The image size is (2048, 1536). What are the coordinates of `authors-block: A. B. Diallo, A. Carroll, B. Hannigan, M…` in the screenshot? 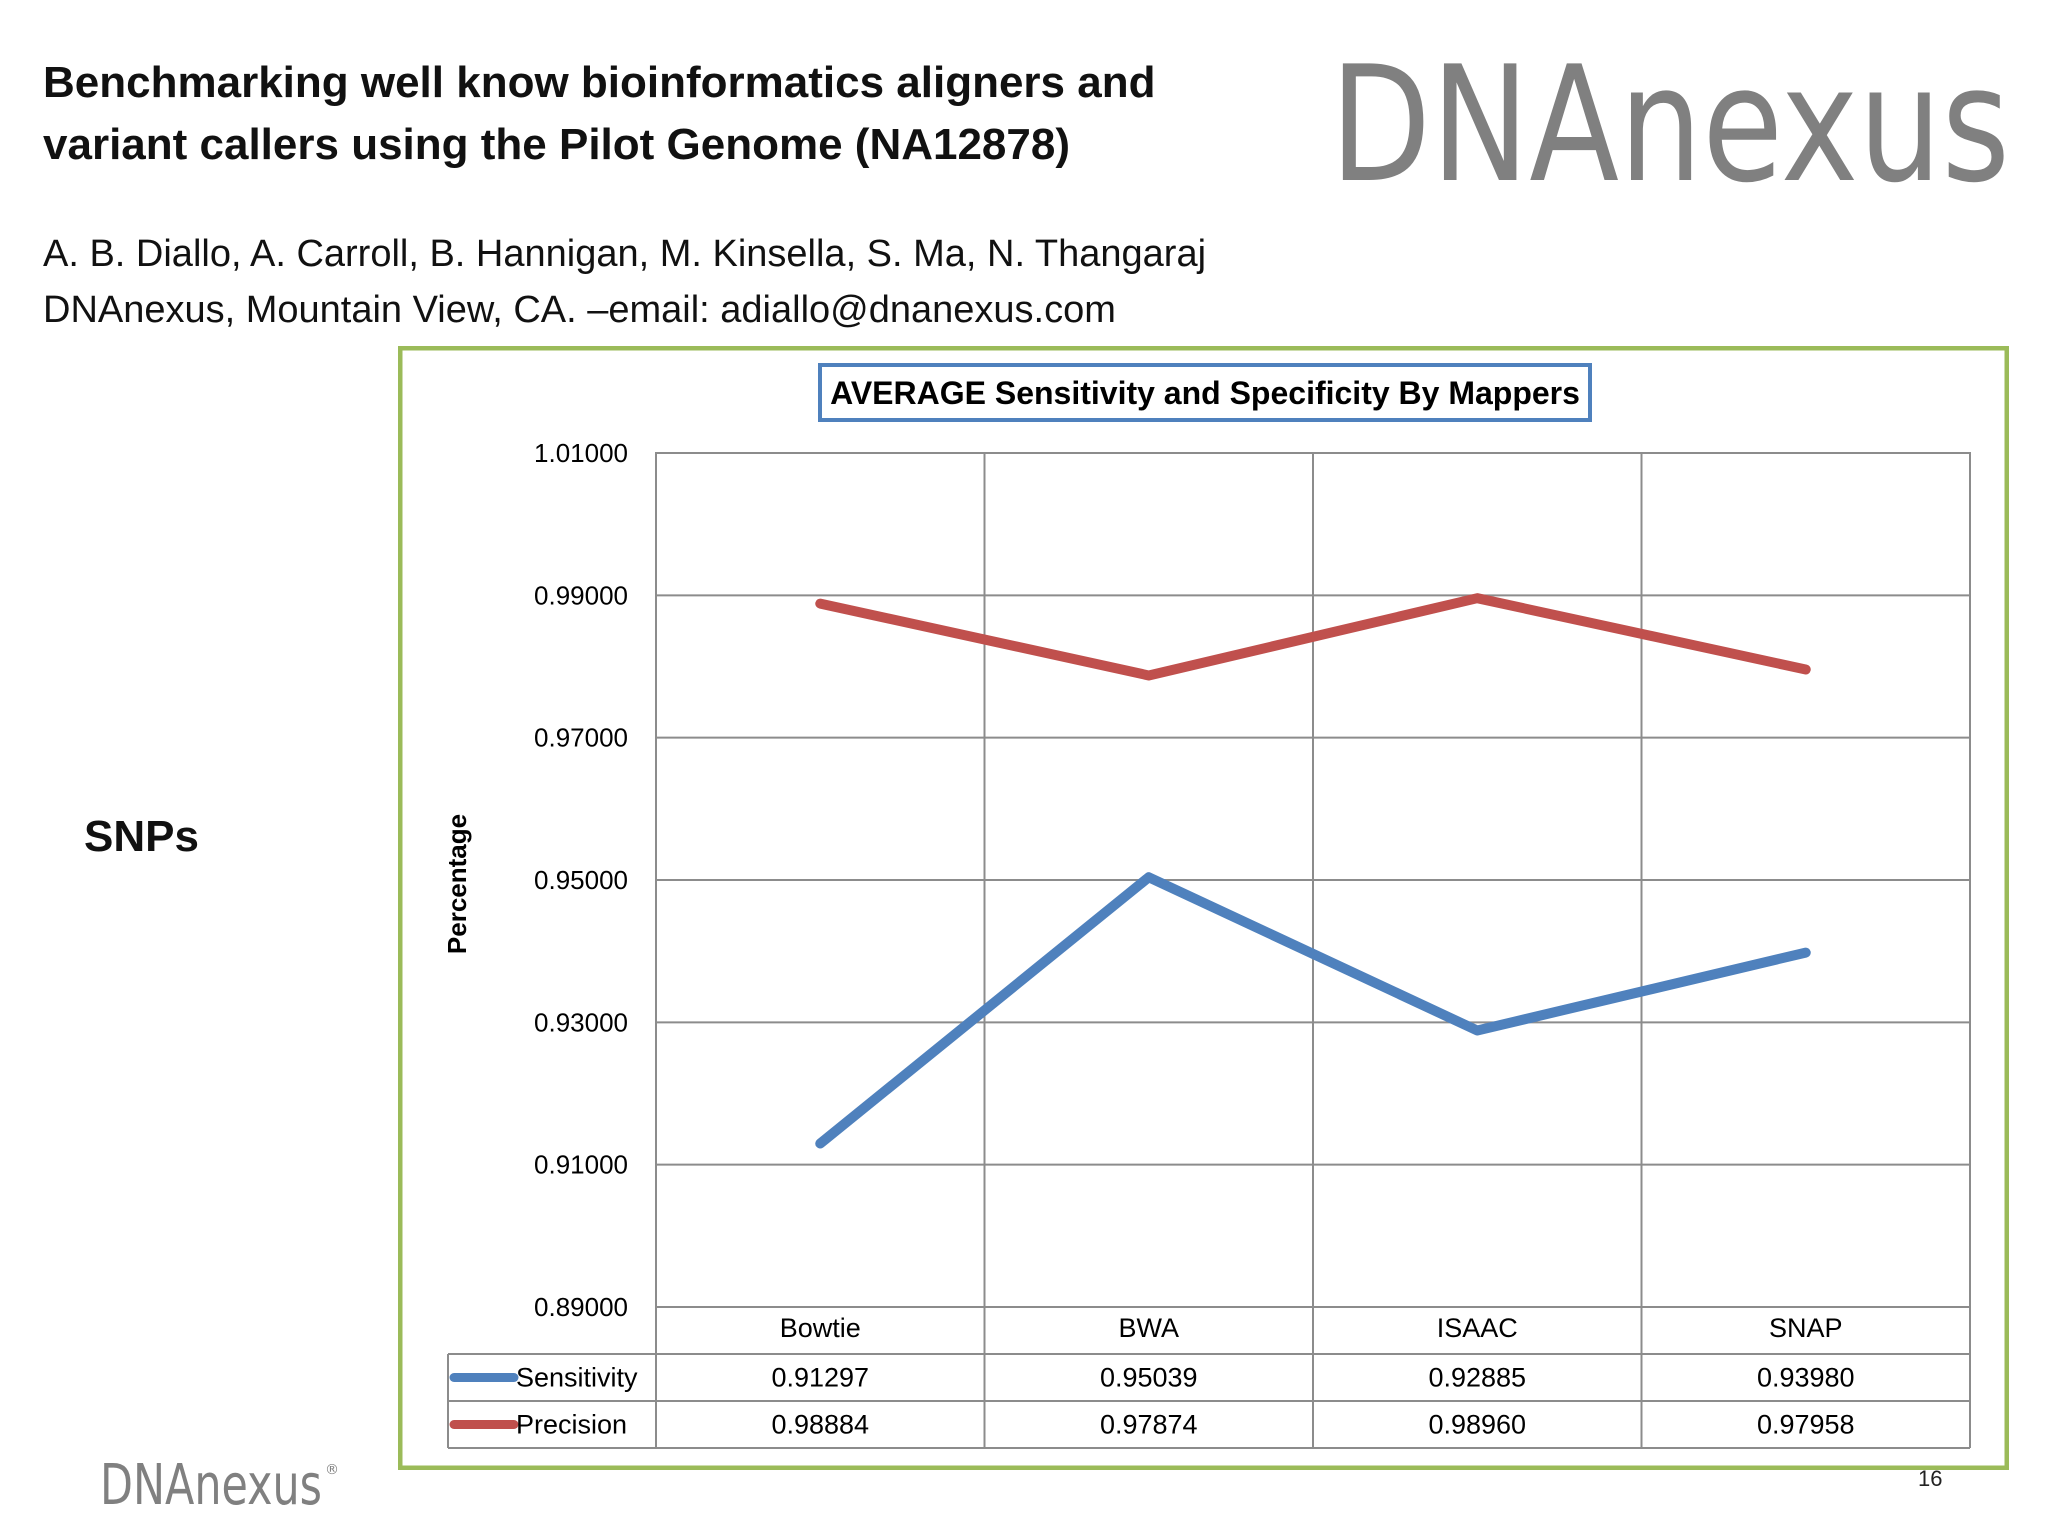 It's located at (743, 282).